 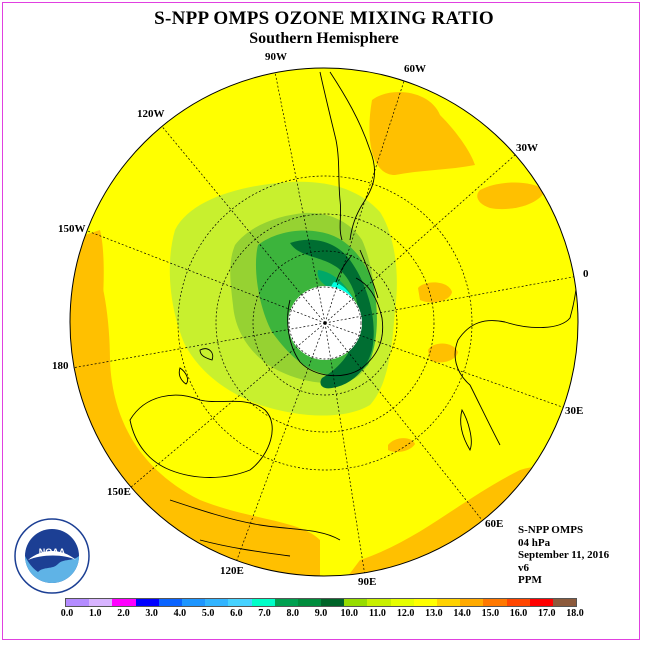 I want to click on lon-label-150w: 150W, so click(x=72, y=229).